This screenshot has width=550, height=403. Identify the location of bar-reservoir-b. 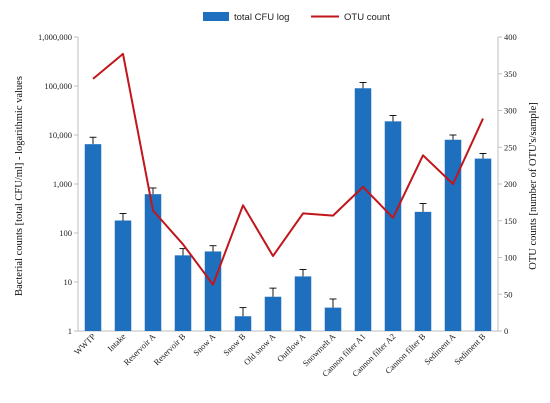
(183, 293).